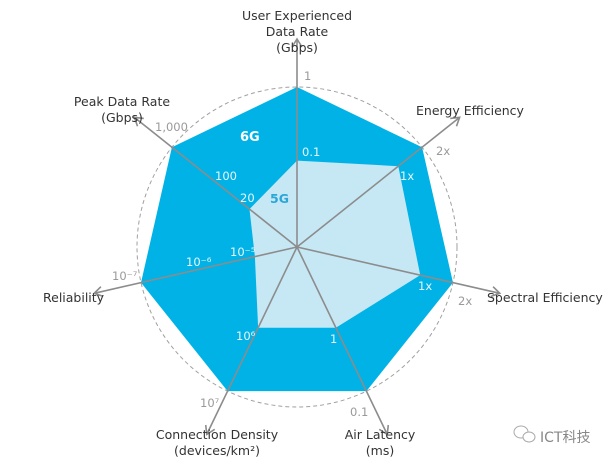 Image resolution: width=611 pixels, height=464 pixels. What do you see at coordinates (217, 450) in the screenshot?
I see `axis-label-density-2: (devices/km²)` at bounding box center [217, 450].